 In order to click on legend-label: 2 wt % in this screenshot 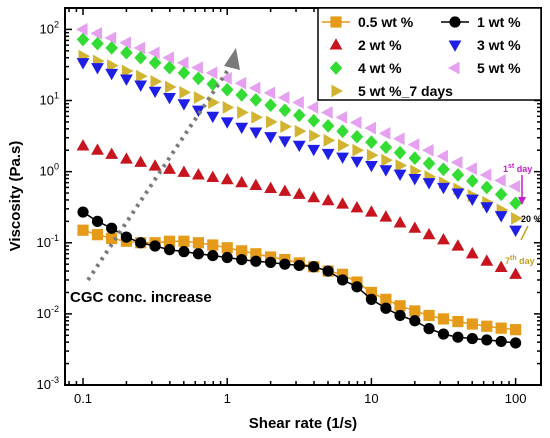, I will do `click(380, 45)`.